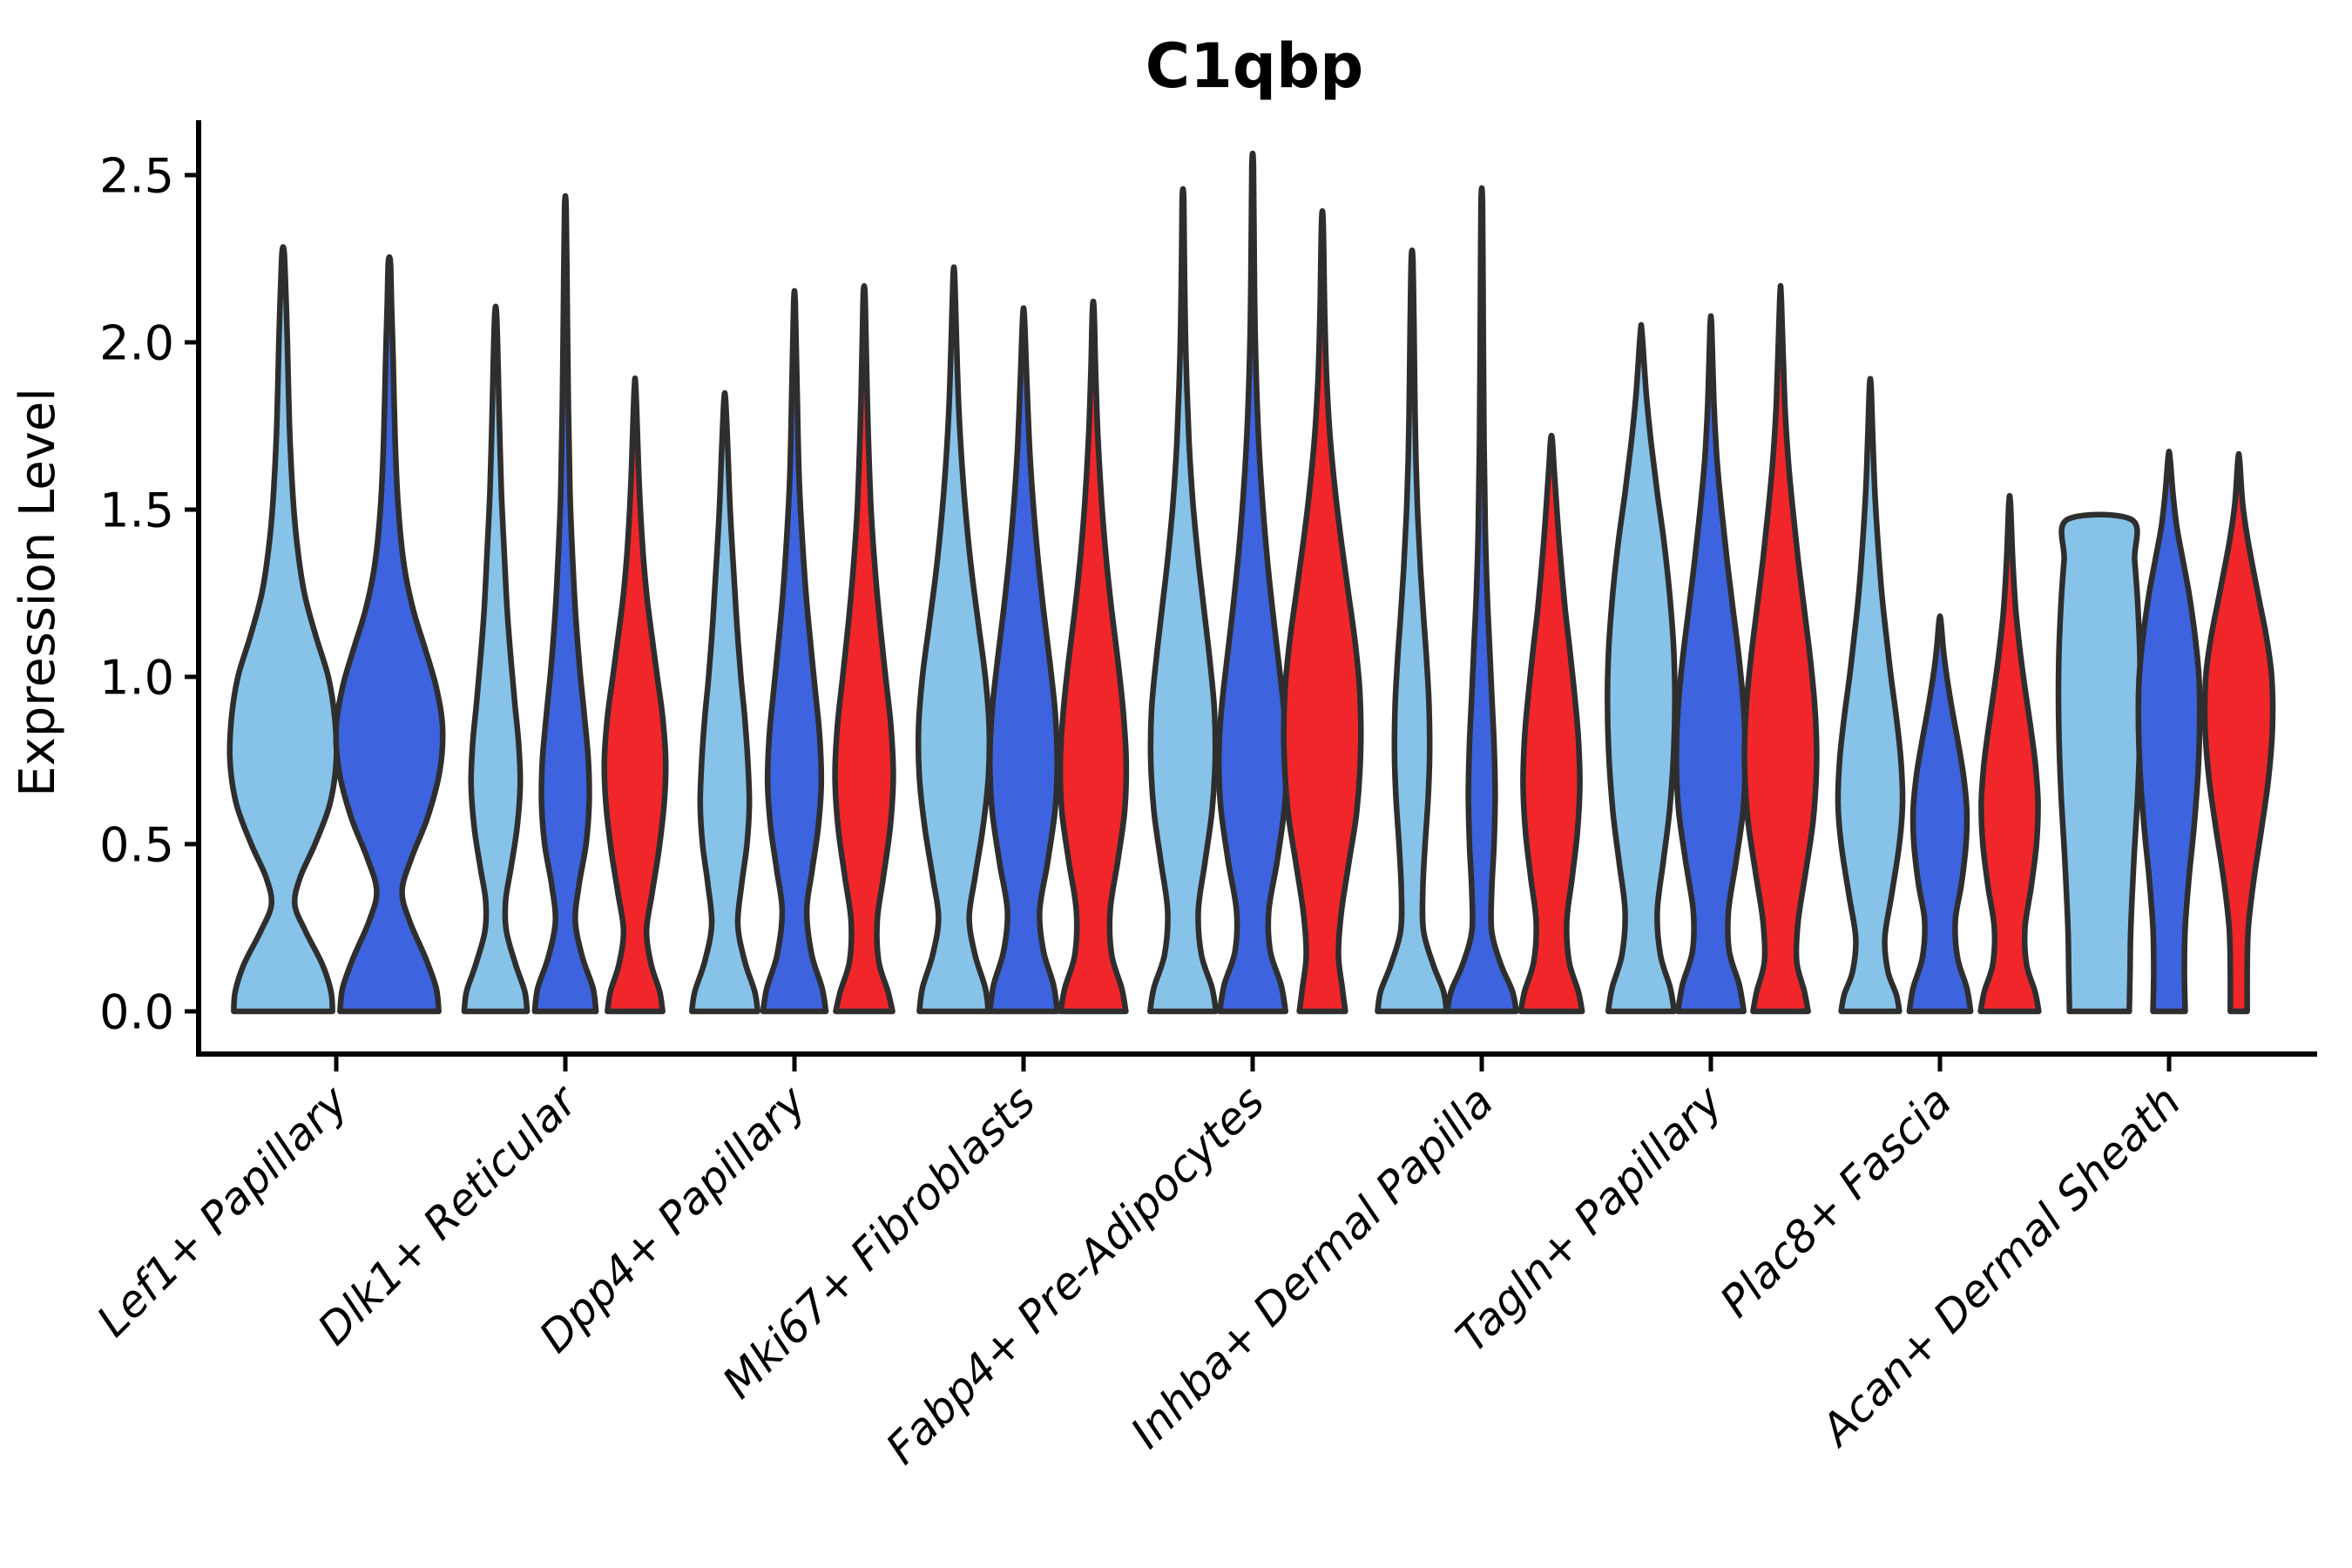 Image resolution: width=2352 pixels, height=1568 pixels. Describe the element at coordinates (1412, 631) in the screenshot. I see `violin-inhba-dermal-papilla-light_blue` at that location.